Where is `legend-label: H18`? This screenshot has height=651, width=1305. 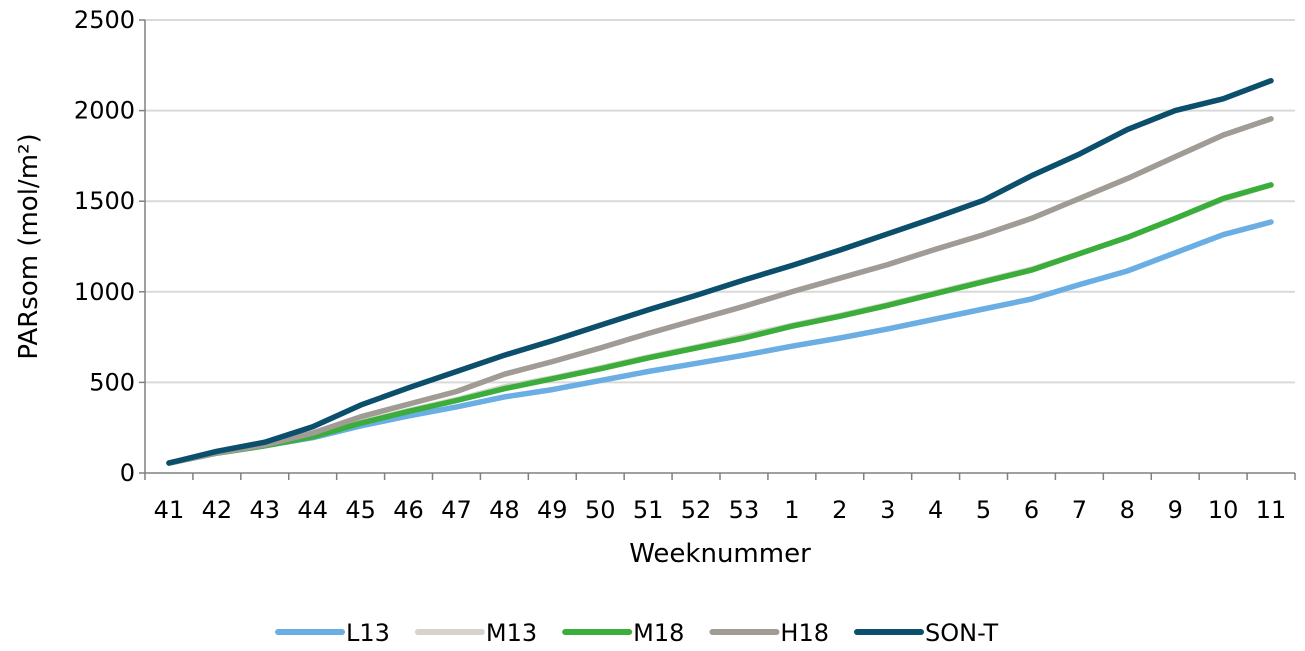 legend-label: H18 is located at coordinates (804, 633).